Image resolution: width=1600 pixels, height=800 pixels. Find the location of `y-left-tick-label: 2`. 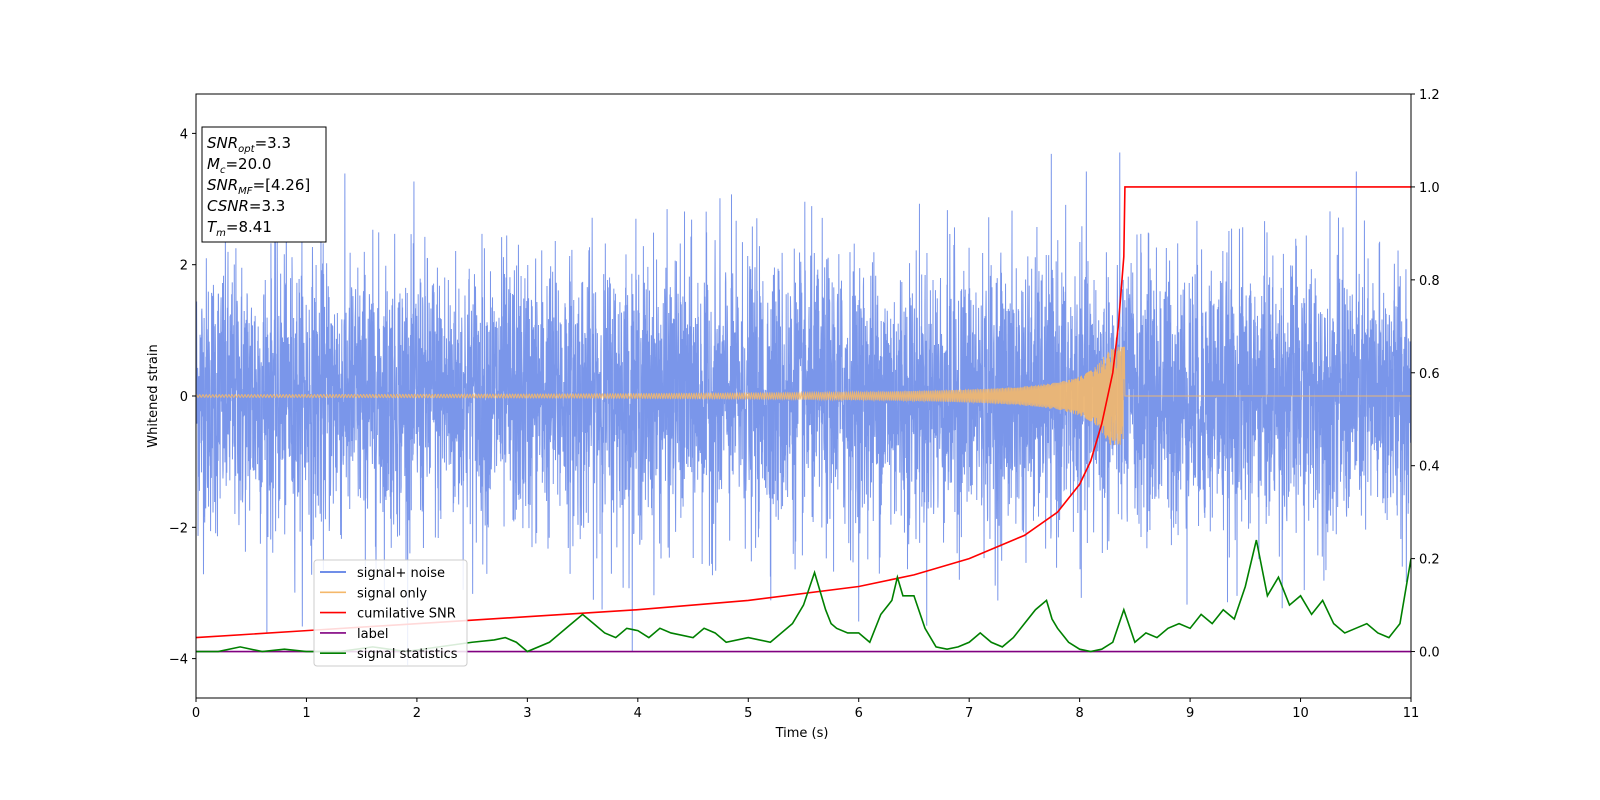

y-left-tick-label: 2 is located at coordinates (184, 266).